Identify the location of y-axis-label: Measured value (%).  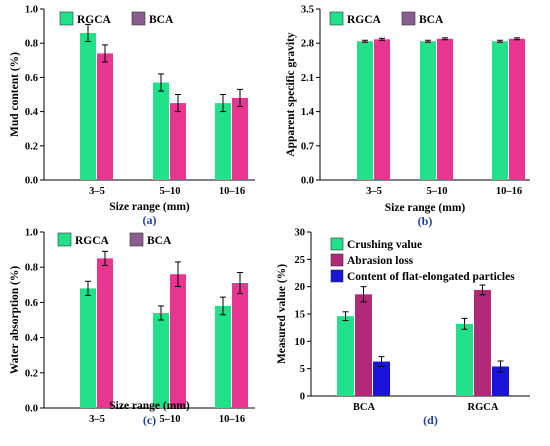
(282, 314).